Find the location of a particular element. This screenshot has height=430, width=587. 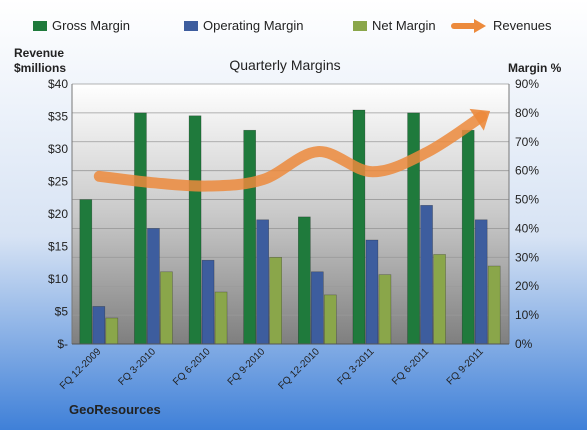

left-axis-label-line1: Revenue is located at coordinates (39, 53).